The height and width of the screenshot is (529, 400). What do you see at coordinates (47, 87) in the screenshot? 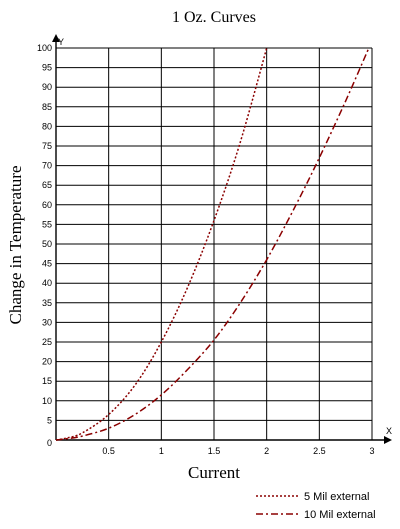
I see `y-tick-label-17: 90` at bounding box center [47, 87].